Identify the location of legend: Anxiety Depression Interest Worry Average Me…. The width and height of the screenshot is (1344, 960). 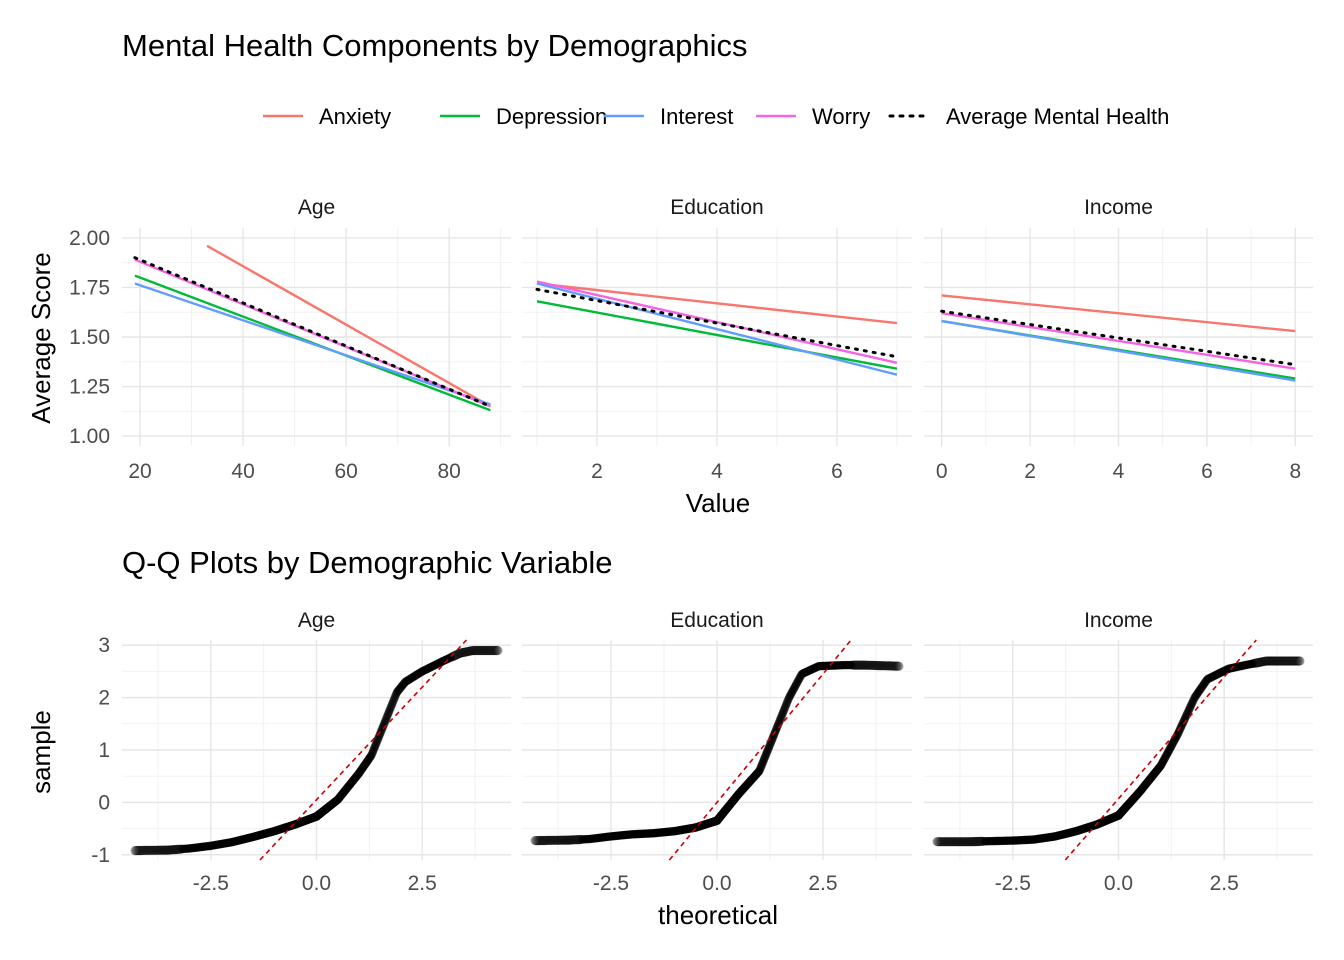
(716, 116).